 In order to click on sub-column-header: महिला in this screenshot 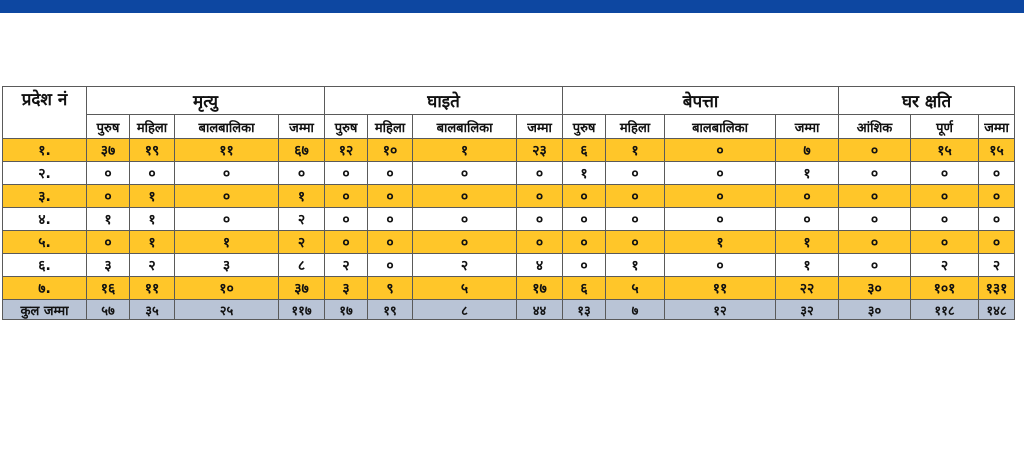, I will do `click(635, 126)`.